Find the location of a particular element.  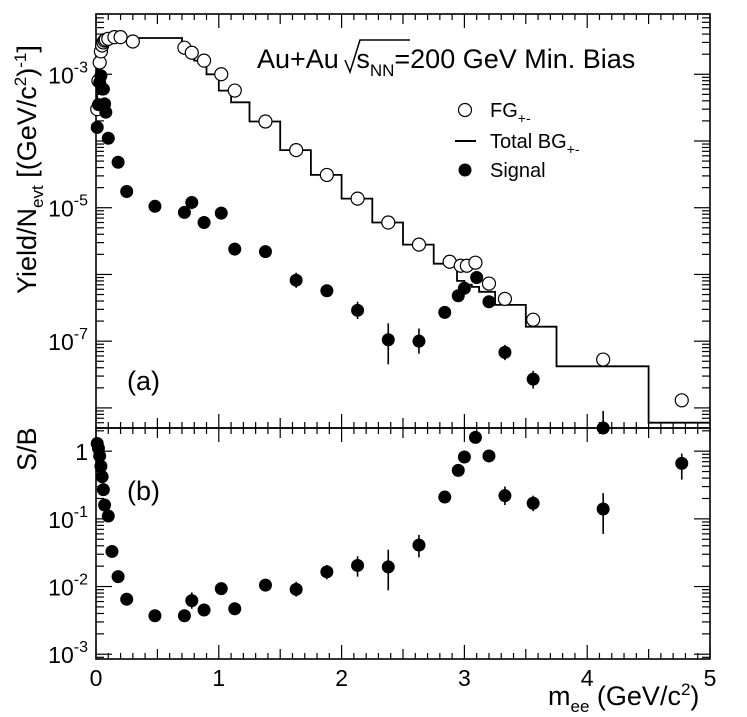

sqrt-symbol is located at coordinates (377, 57).